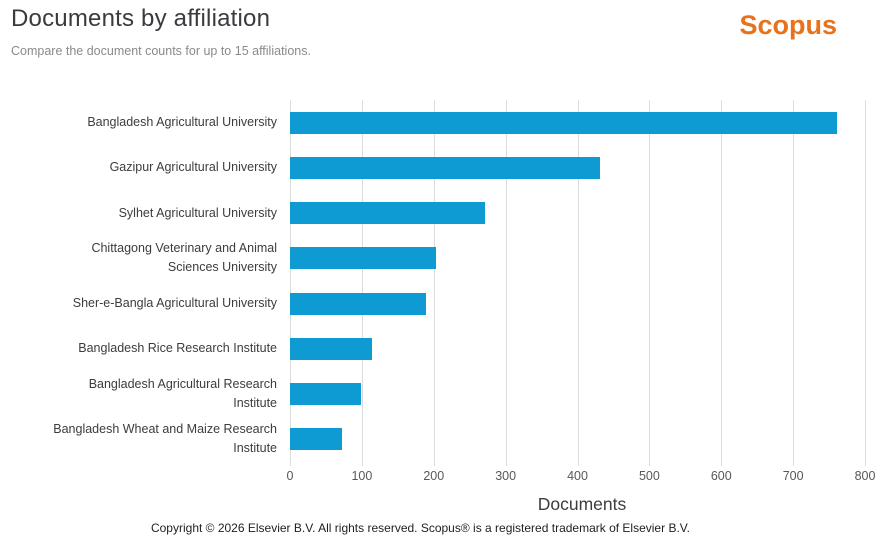  I want to click on x-tick-label: 300, so click(506, 476).